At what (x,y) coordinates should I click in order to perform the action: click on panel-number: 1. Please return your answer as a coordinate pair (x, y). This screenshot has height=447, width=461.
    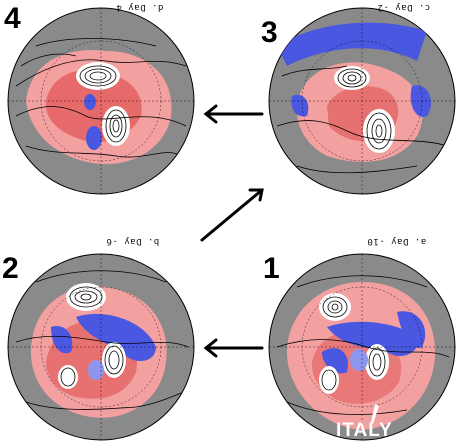
    Looking at the image, I should click on (271, 268).